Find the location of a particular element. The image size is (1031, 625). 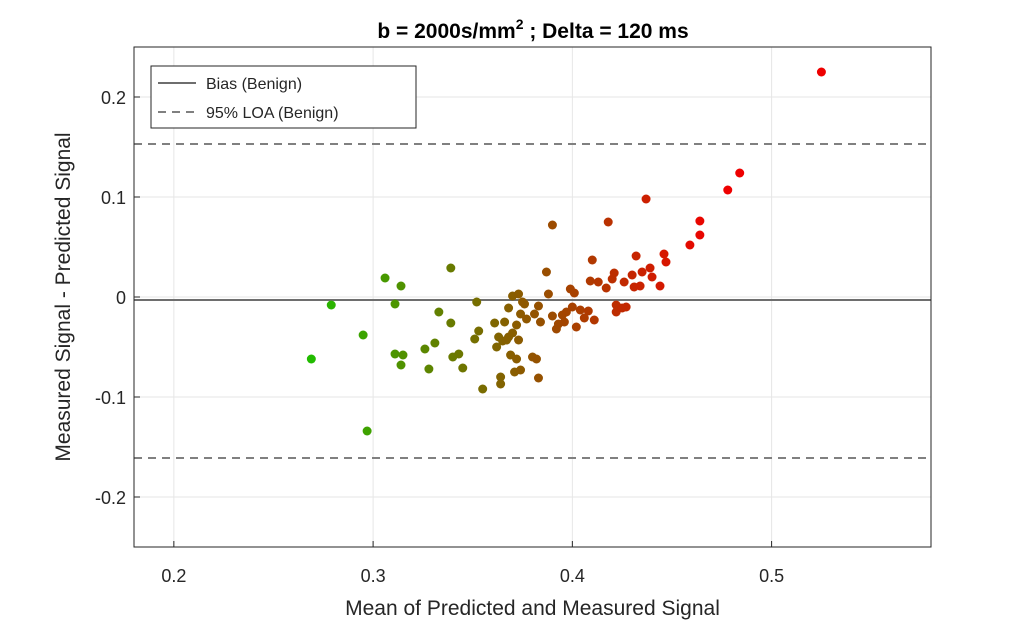

x-axis-label: Mean of Predicted and Measured Signal is located at coordinates (532, 608).